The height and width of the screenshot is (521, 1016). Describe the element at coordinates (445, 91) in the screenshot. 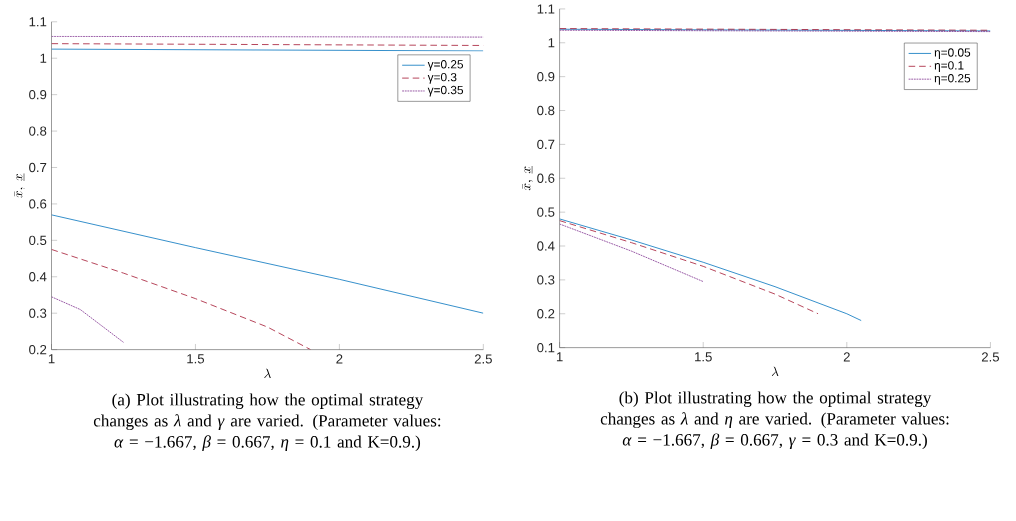

I see `legend-label: γ=0.35` at that location.